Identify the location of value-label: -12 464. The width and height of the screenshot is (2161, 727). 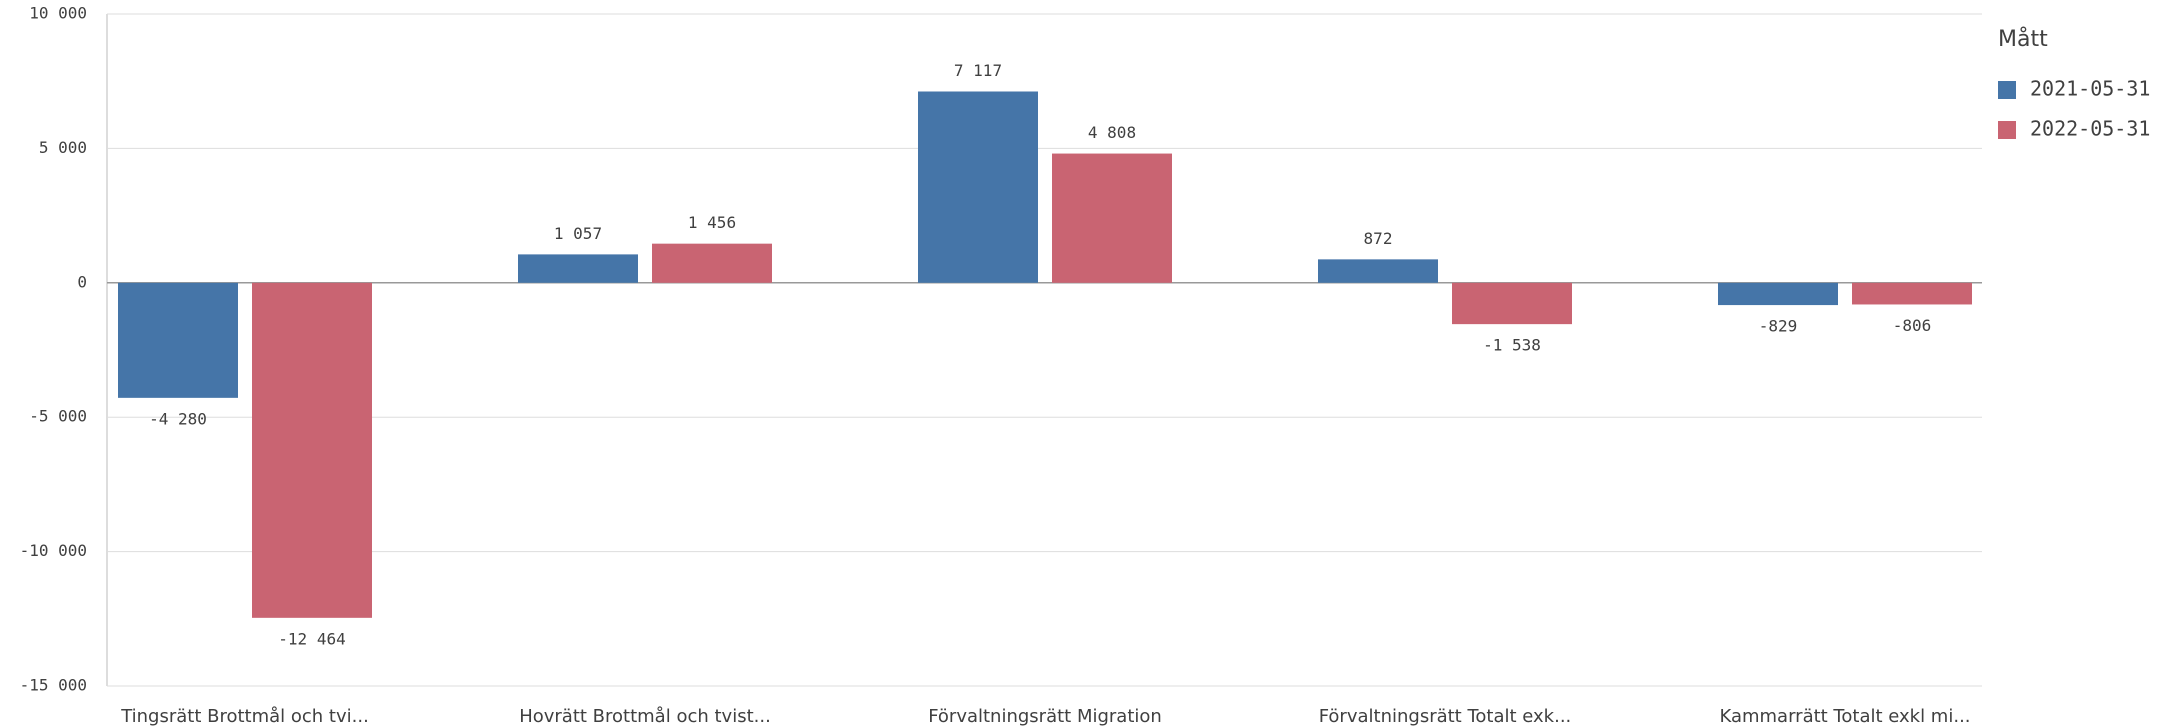
(311, 638).